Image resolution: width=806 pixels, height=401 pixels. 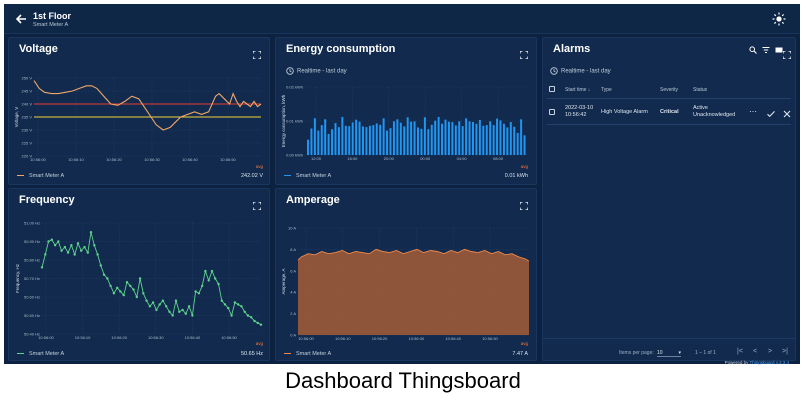 I want to click on page-subtitle: Smart Meter A, so click(x=51, y=25).